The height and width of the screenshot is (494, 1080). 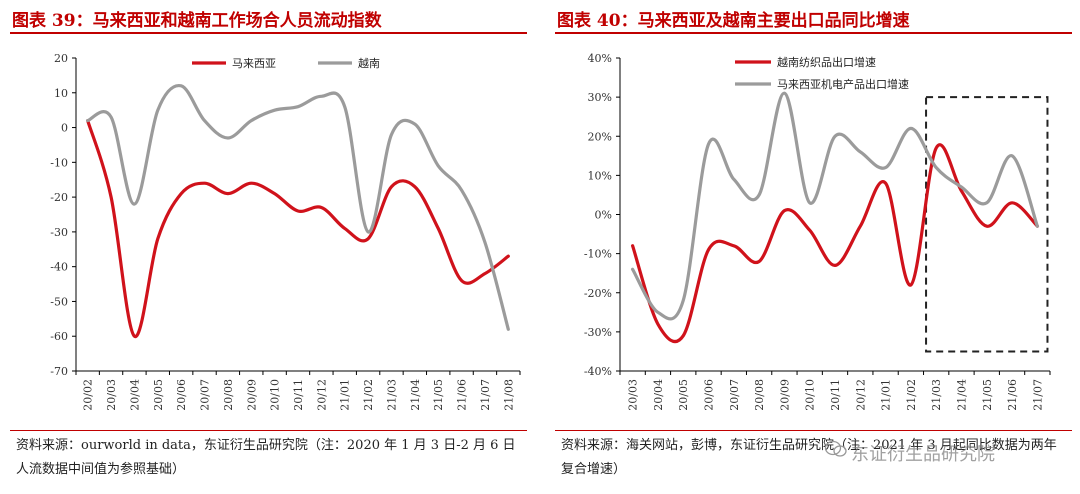 I want to click on legend-label: 马来西亚机电产品出口增速, so click(x=843, y=84).